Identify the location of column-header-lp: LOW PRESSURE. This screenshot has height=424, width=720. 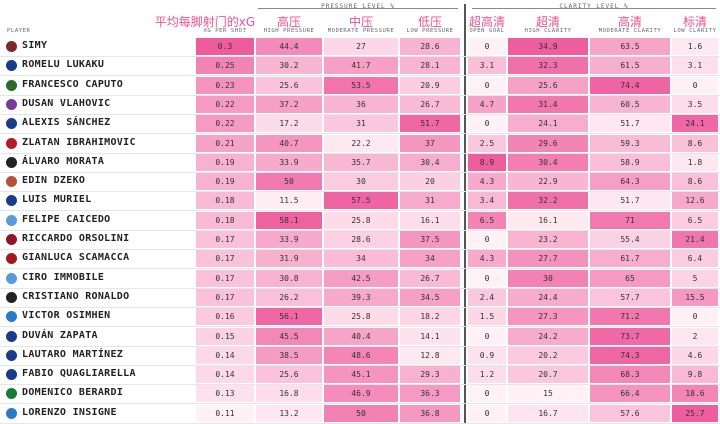
(430, 31).